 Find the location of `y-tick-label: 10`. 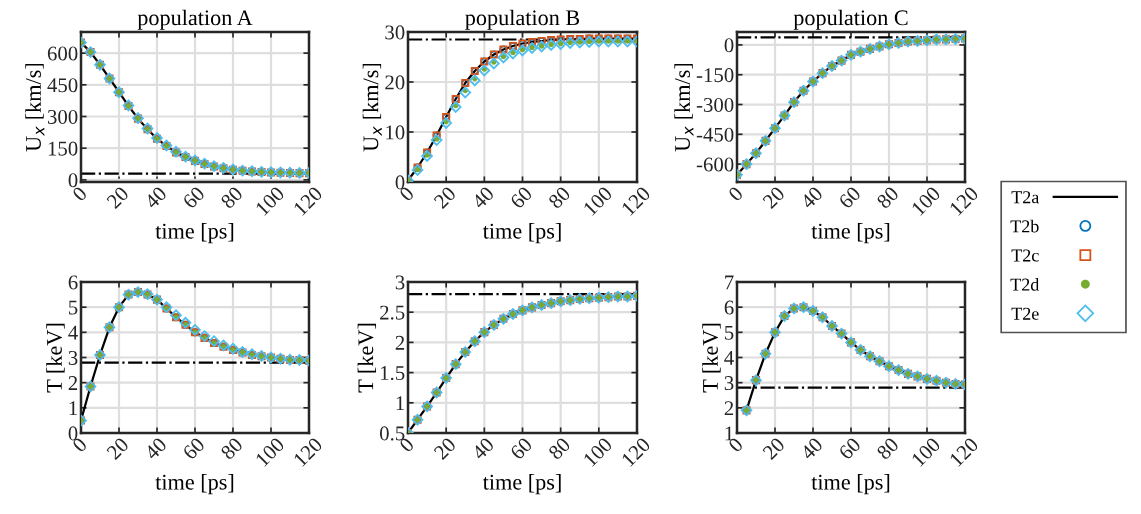

y-tick-label: 10 is located at coordinates (395, 132).